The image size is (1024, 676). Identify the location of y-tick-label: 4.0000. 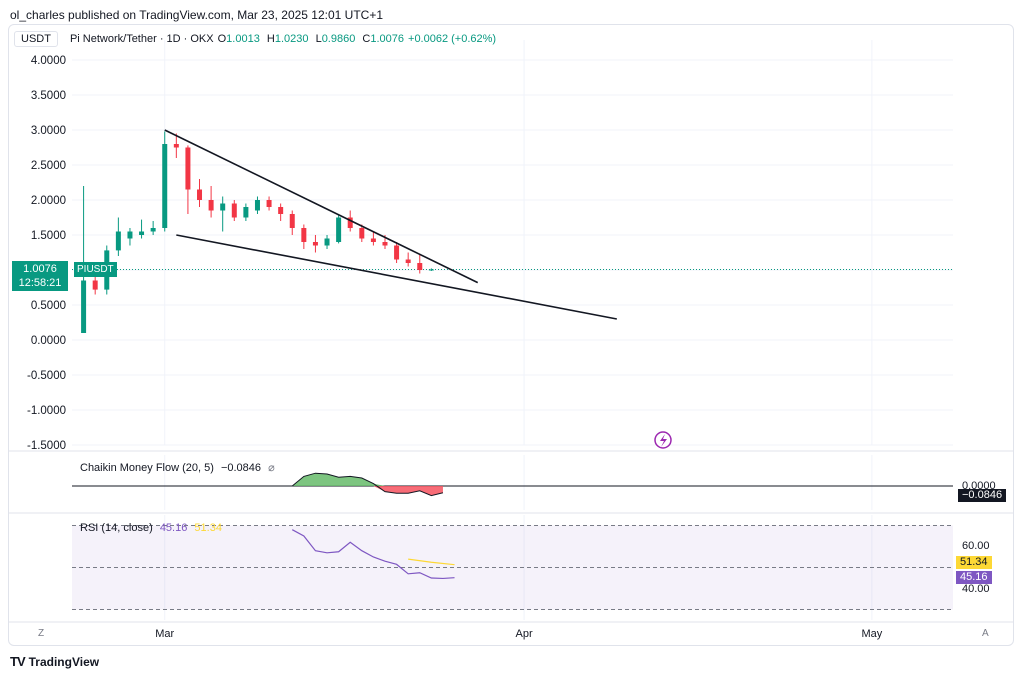
(48, 61).